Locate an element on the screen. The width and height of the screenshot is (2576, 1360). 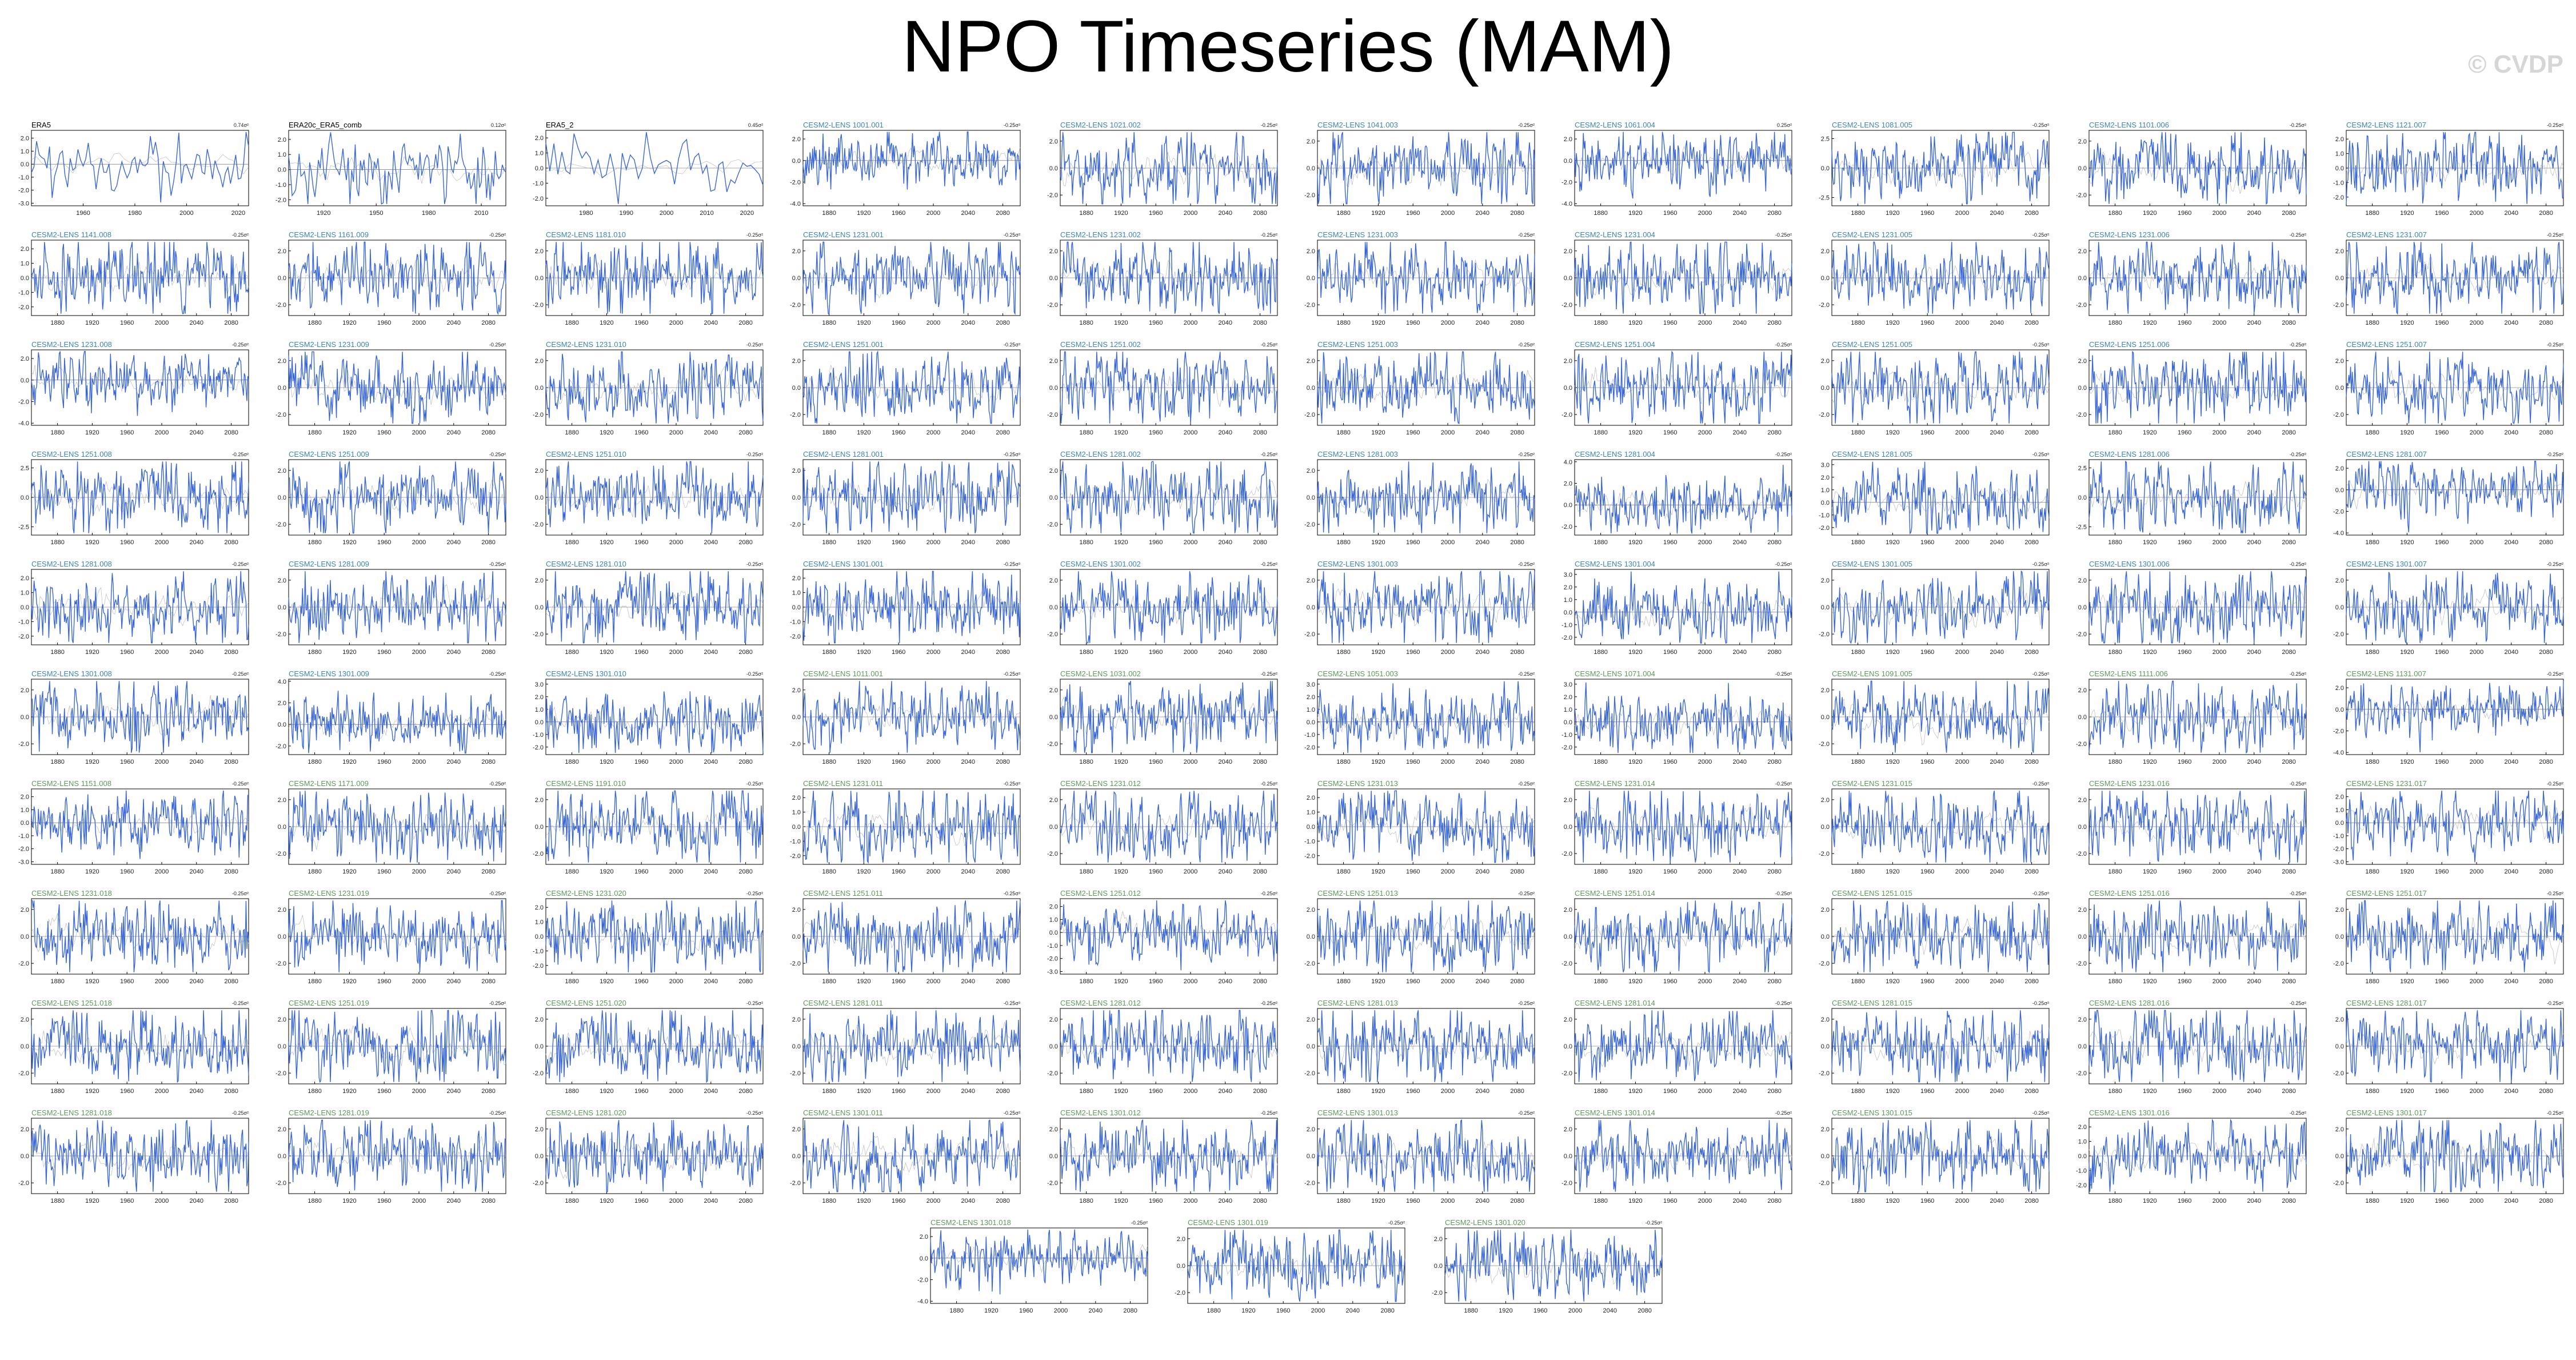
y-tick-label: 4.0 is located at coordinates (282, 682).